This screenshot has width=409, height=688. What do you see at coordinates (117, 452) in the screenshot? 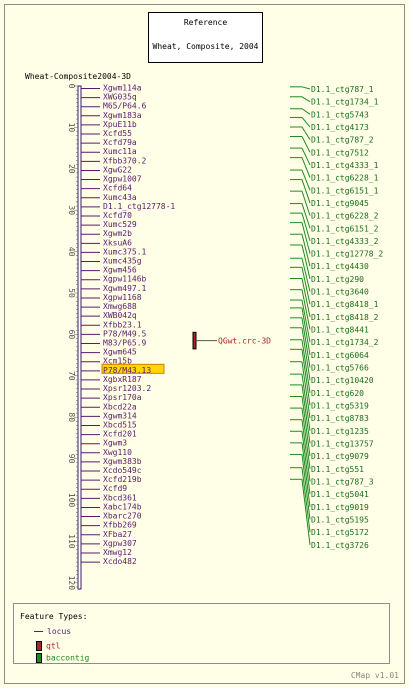
I see `marker-label: Xwg110` at bounding box center [117, 452].